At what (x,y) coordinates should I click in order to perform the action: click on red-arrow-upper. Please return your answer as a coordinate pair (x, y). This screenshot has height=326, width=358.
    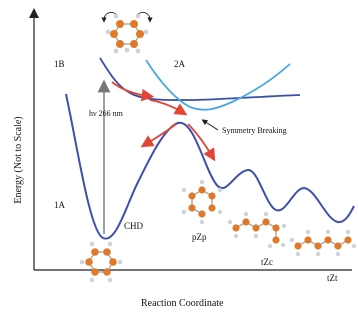
    Looking at the image, I should click on (133, 91).